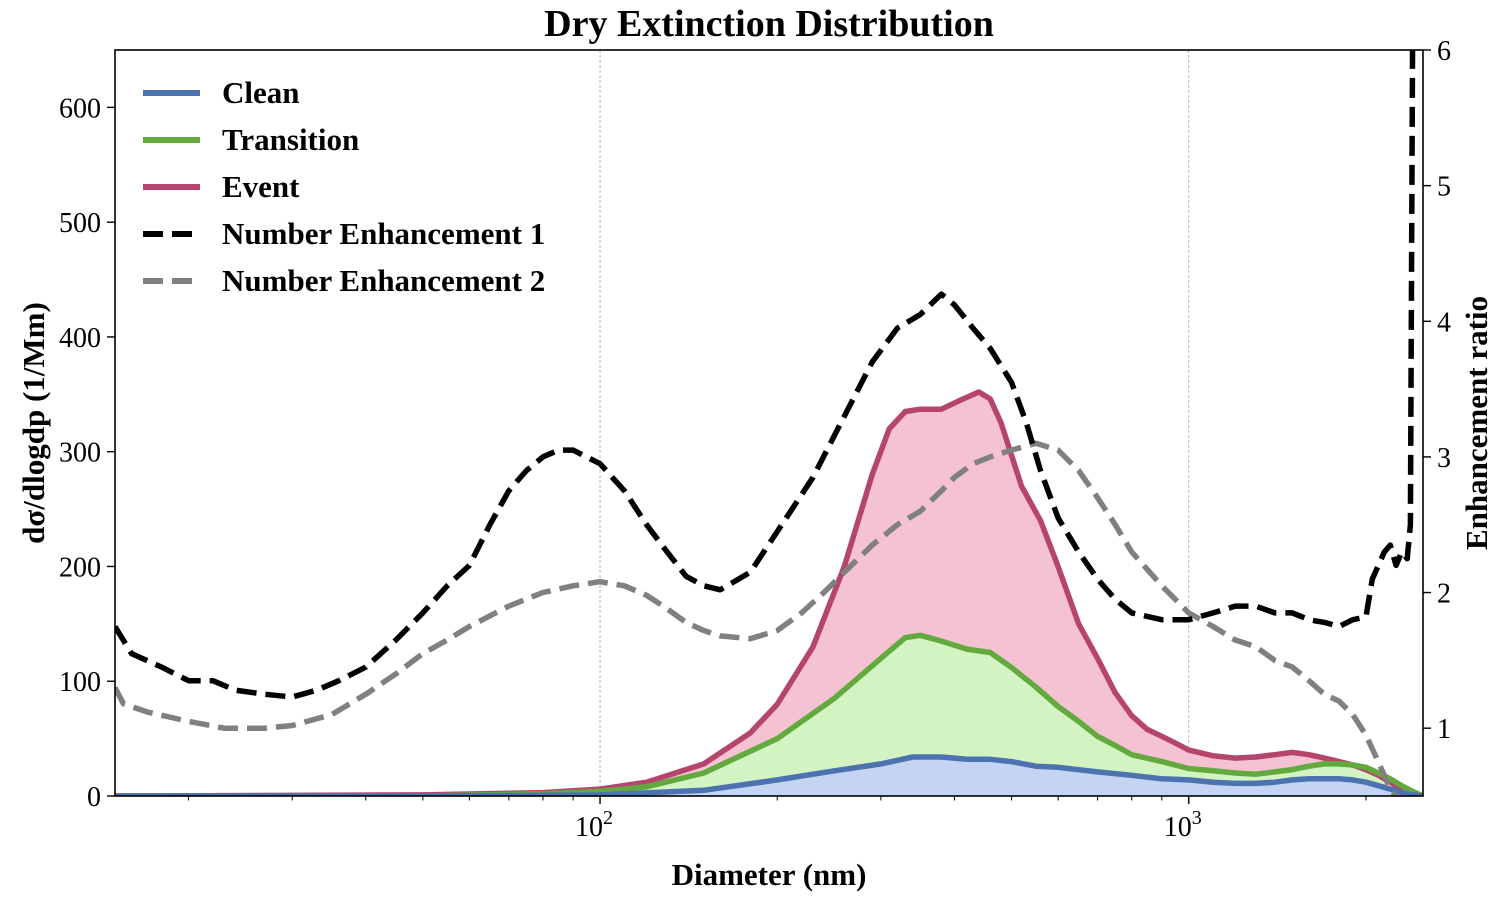  What do you see at coordinates (1444, 594) in the screenshot?
I see `y2-tick-label-2: 2` at bounding box center [1444, 594].